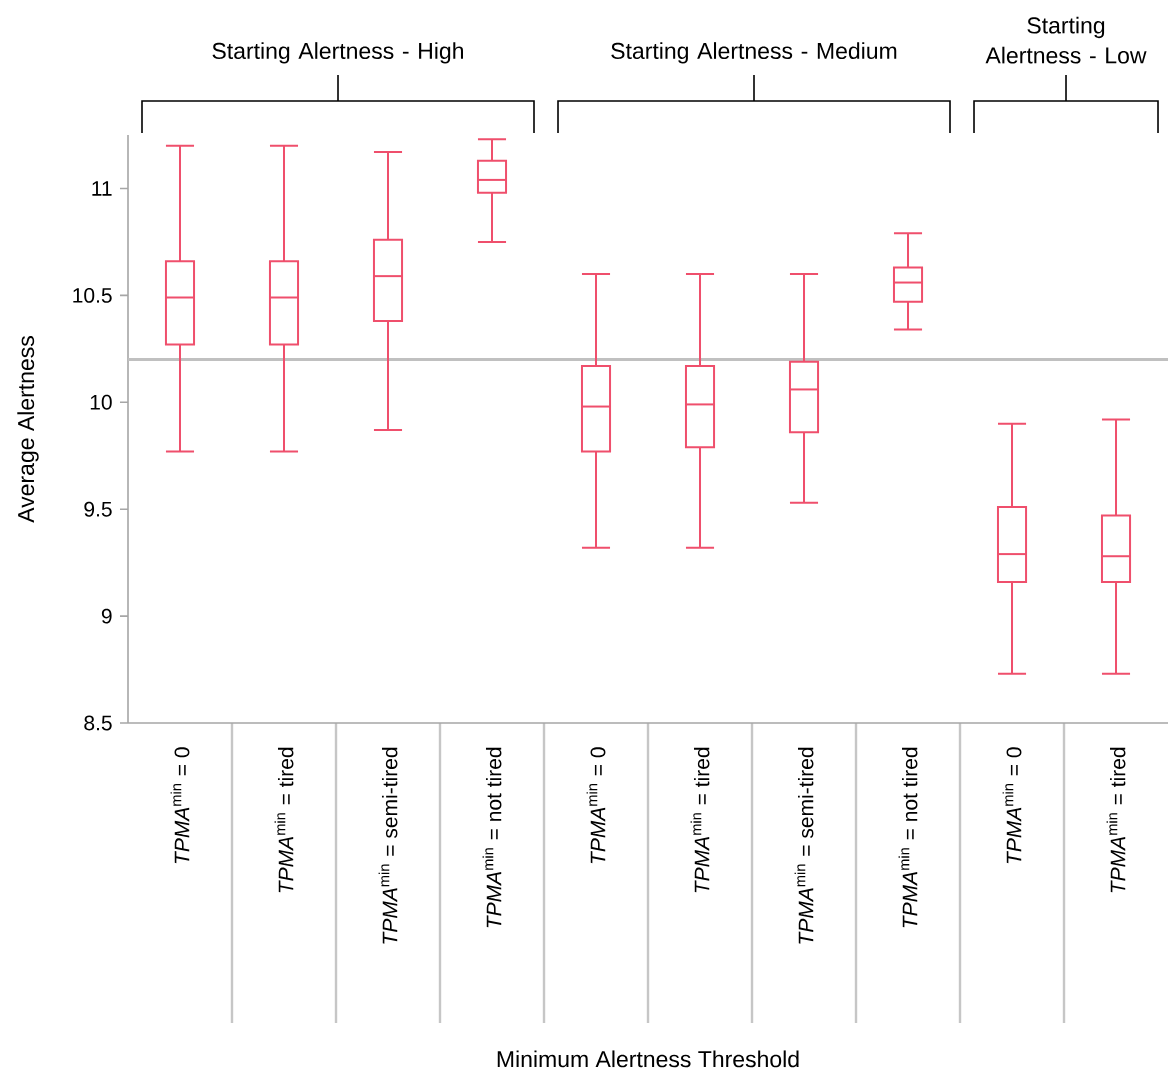 Image resolution: width=1168 pixels, height=1088 pixels. I want to click on y-tick-label: 9.5, so click(98, 509).